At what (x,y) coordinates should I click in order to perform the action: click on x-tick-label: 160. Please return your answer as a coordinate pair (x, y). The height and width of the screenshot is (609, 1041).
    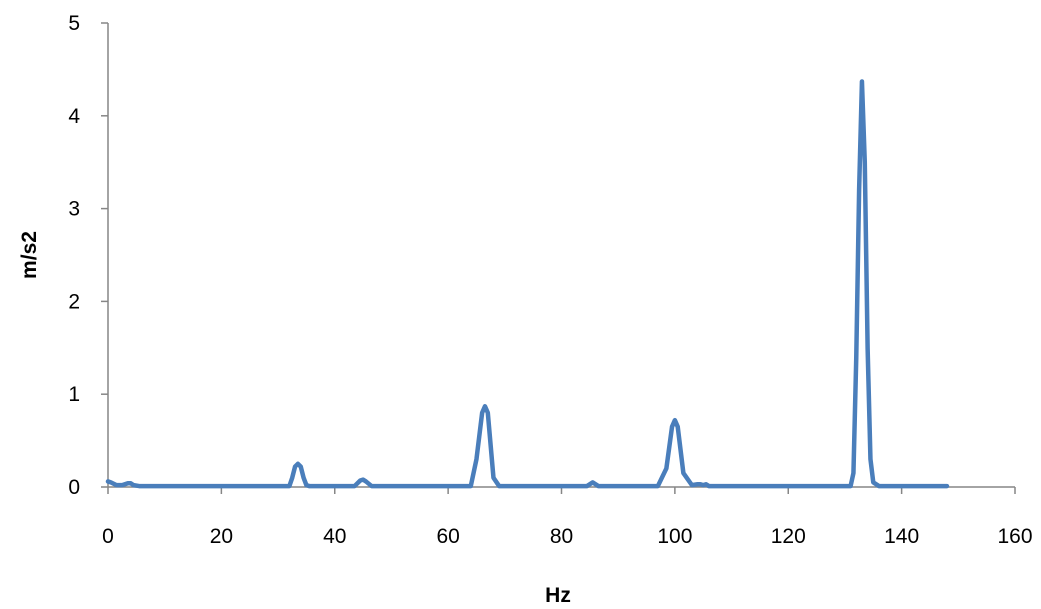
    Looking at the image, I should click on (1014, 536).